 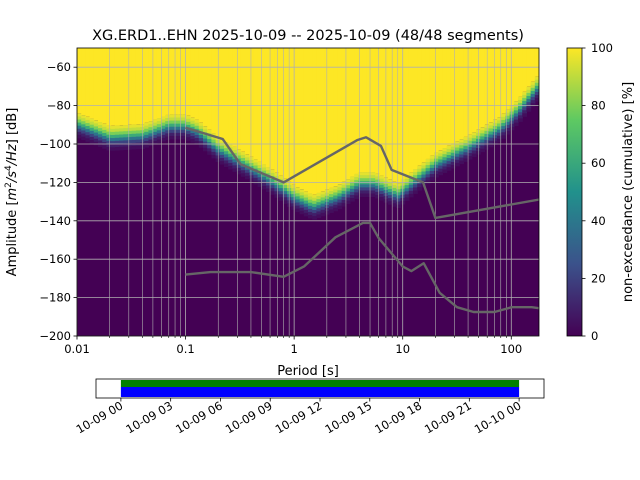 I want to click on x-tick-label: 1, so click(x=293, y=349).